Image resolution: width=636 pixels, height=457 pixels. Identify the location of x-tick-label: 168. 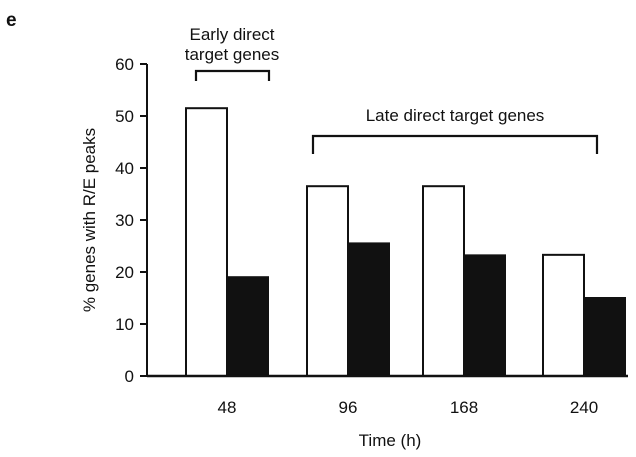
(464, 407).